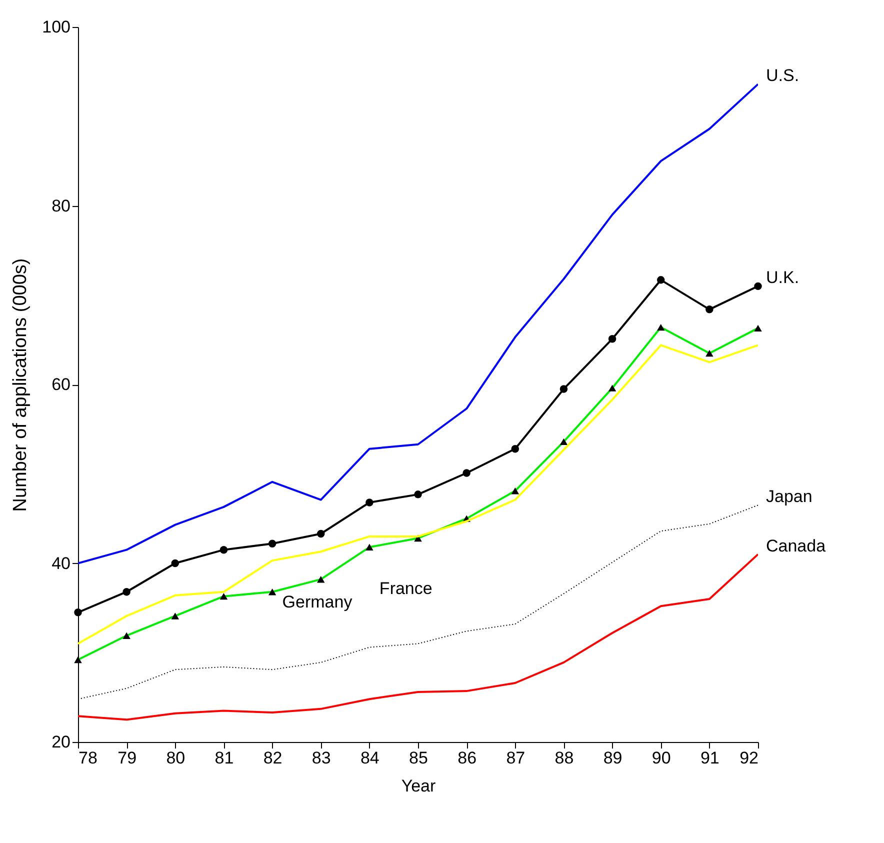 The image size is (884, 843). What do you see at coordinates (749, 758) in the screenshot?
I see `x-tick-label: 92` at bounding box center [749, 758].